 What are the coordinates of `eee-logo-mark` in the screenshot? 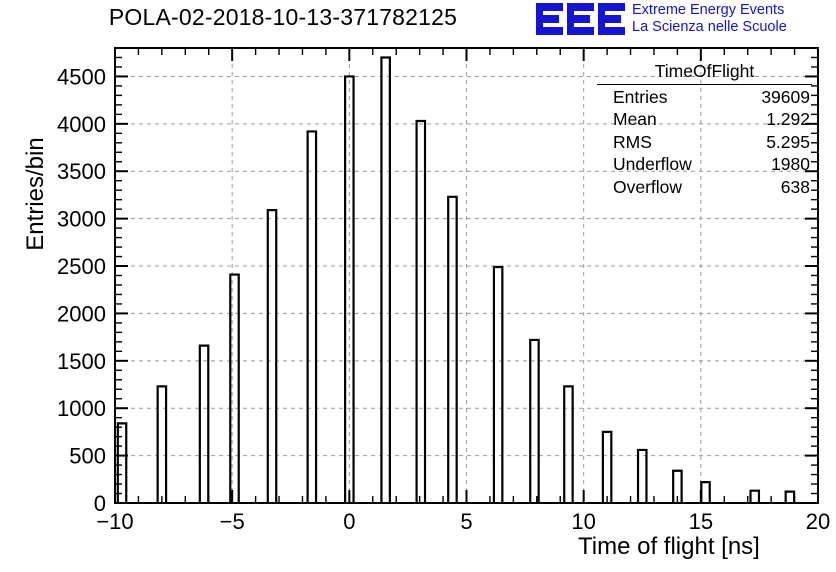 It's located at (580, 19).